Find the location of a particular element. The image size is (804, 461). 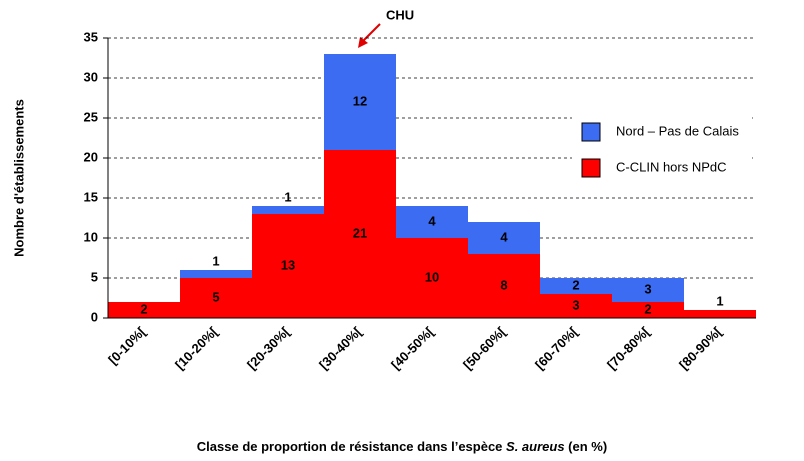

y-tick-label: 30 is located at coordinates (91, 76).